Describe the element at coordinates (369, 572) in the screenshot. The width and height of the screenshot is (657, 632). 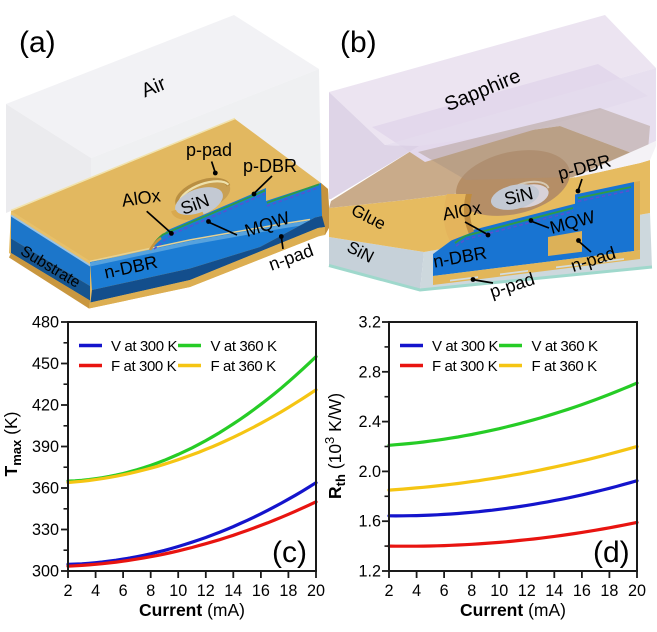
I see `svg-text: 1.2` at that location.